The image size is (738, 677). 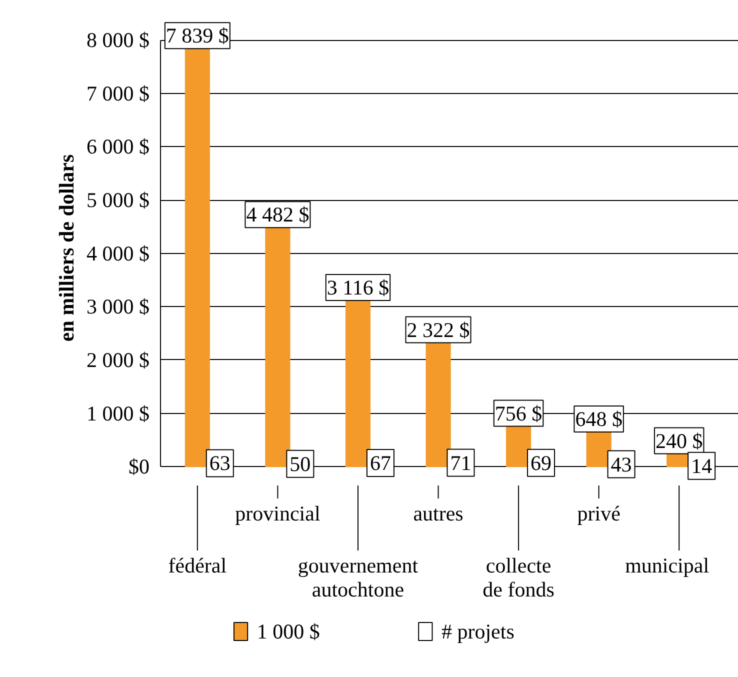 I want to click on data-label: 240 $, so click(x=679, y=440).